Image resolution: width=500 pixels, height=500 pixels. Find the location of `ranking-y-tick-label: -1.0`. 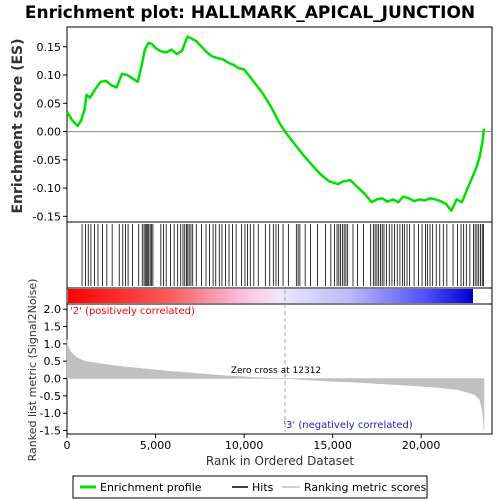

ranking-y-tick-label: -1.0 is located at coordinates (50, 413).